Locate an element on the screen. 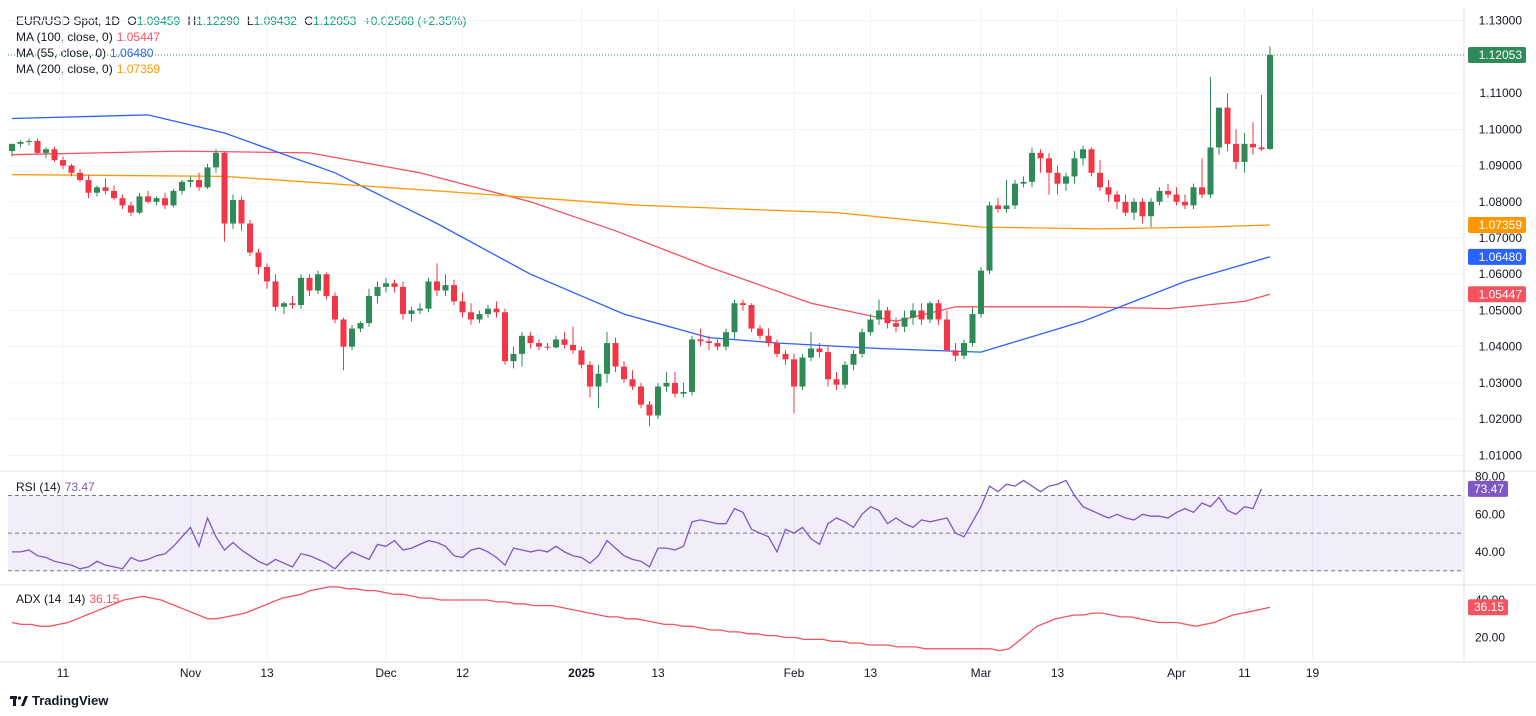  legend-ma55: MA (55, close, 0) 1.06480 is located at coordinates (86, 53).